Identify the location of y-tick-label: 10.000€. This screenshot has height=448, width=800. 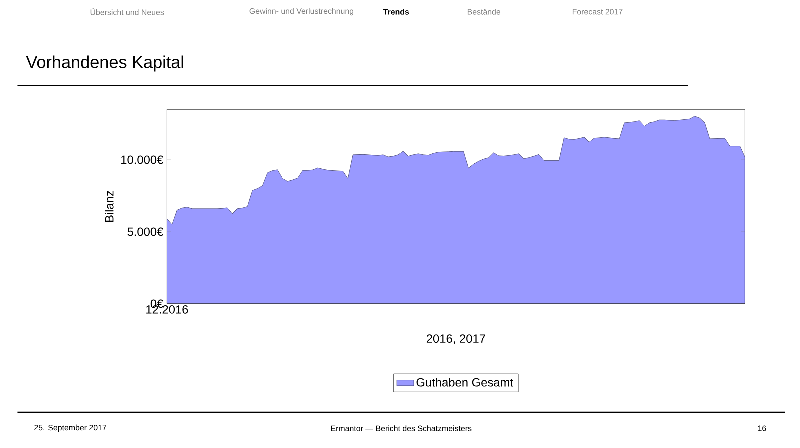
(143, 160).